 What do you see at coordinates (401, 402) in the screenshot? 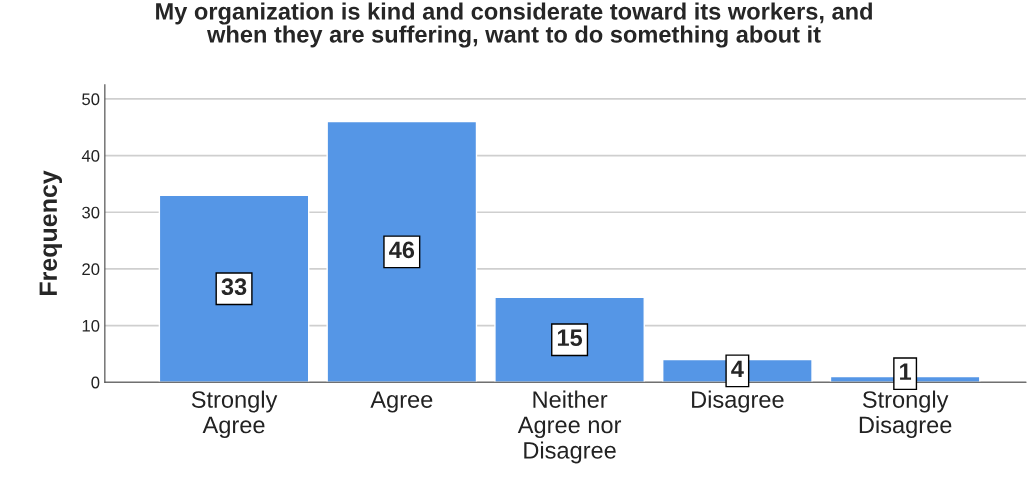
I see `x-tick-label: Agree` at bounding box center [401, 402].